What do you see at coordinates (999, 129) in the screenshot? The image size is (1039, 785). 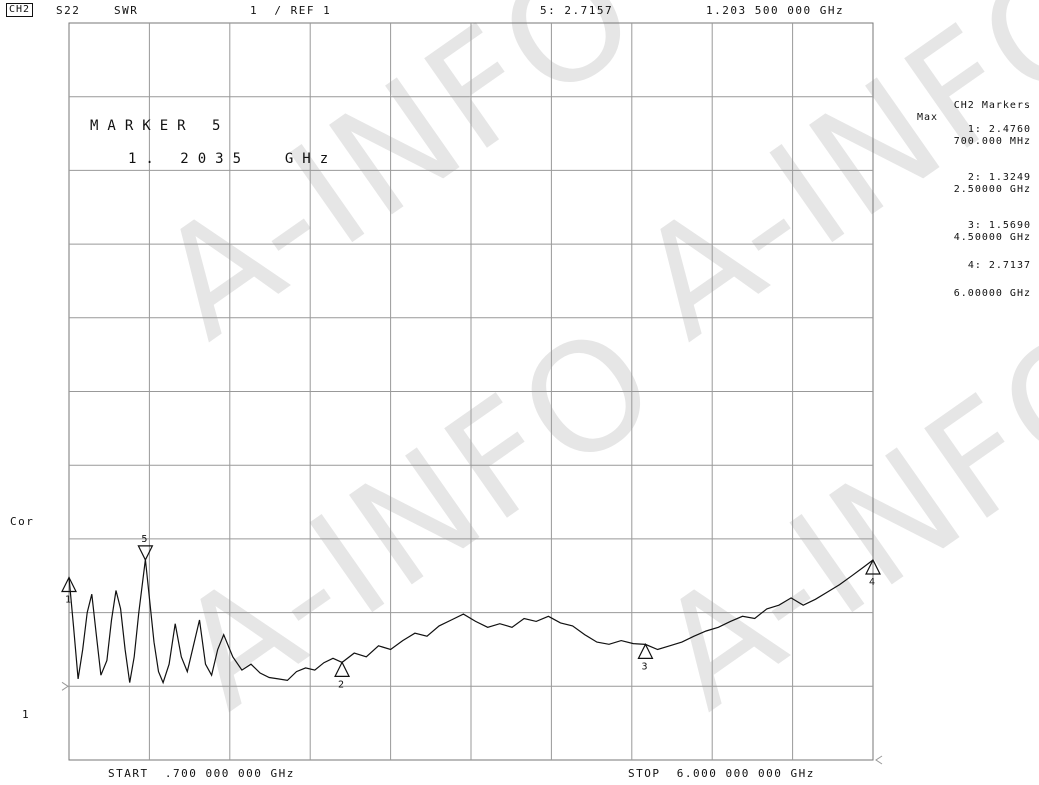 I see `marker-list-value: 1: 2.4760` at bounding box center [999, 129].